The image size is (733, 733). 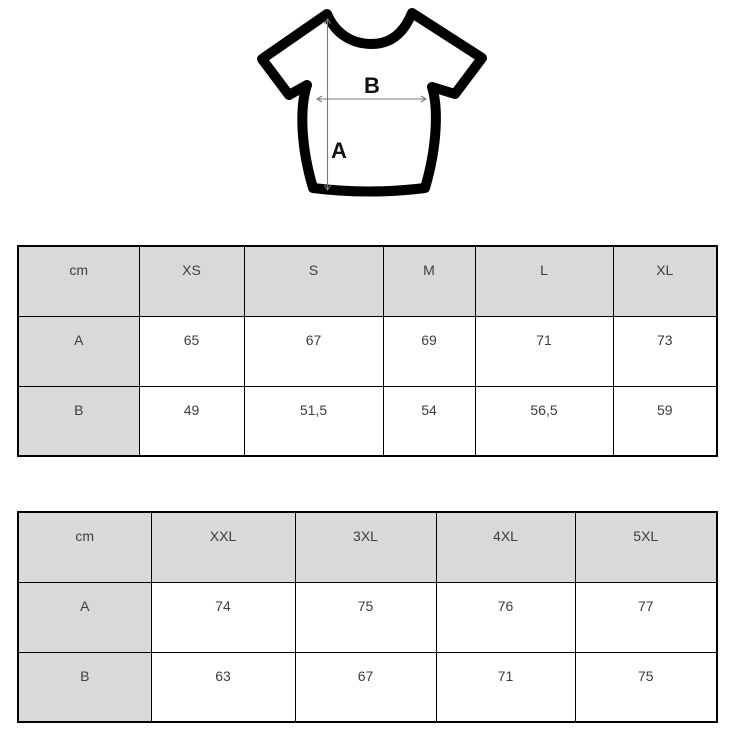 What do you see at coordinates (665, 281) in the screenshot?
I see `size-column-header: XL` at bounding box center [665, 281].